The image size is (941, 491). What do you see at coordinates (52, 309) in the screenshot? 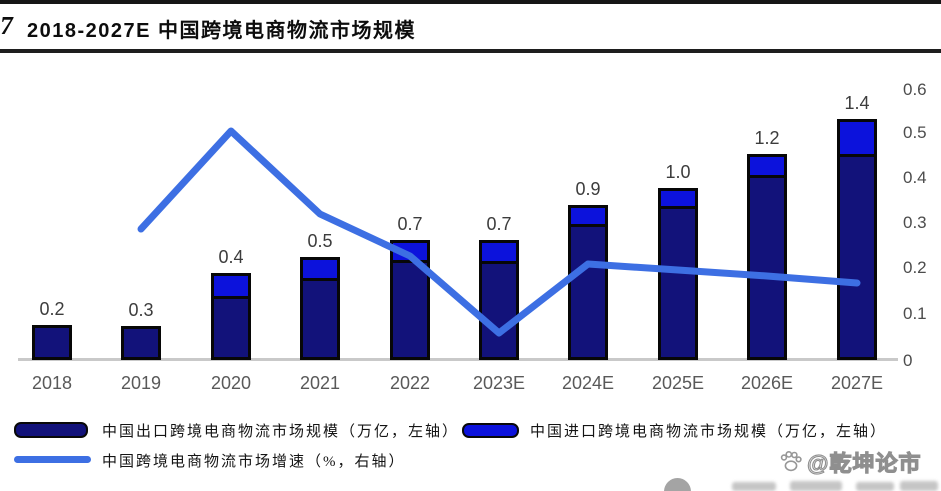
I see `bar-value-2018: 0.2` at bounding box center [52, 309].